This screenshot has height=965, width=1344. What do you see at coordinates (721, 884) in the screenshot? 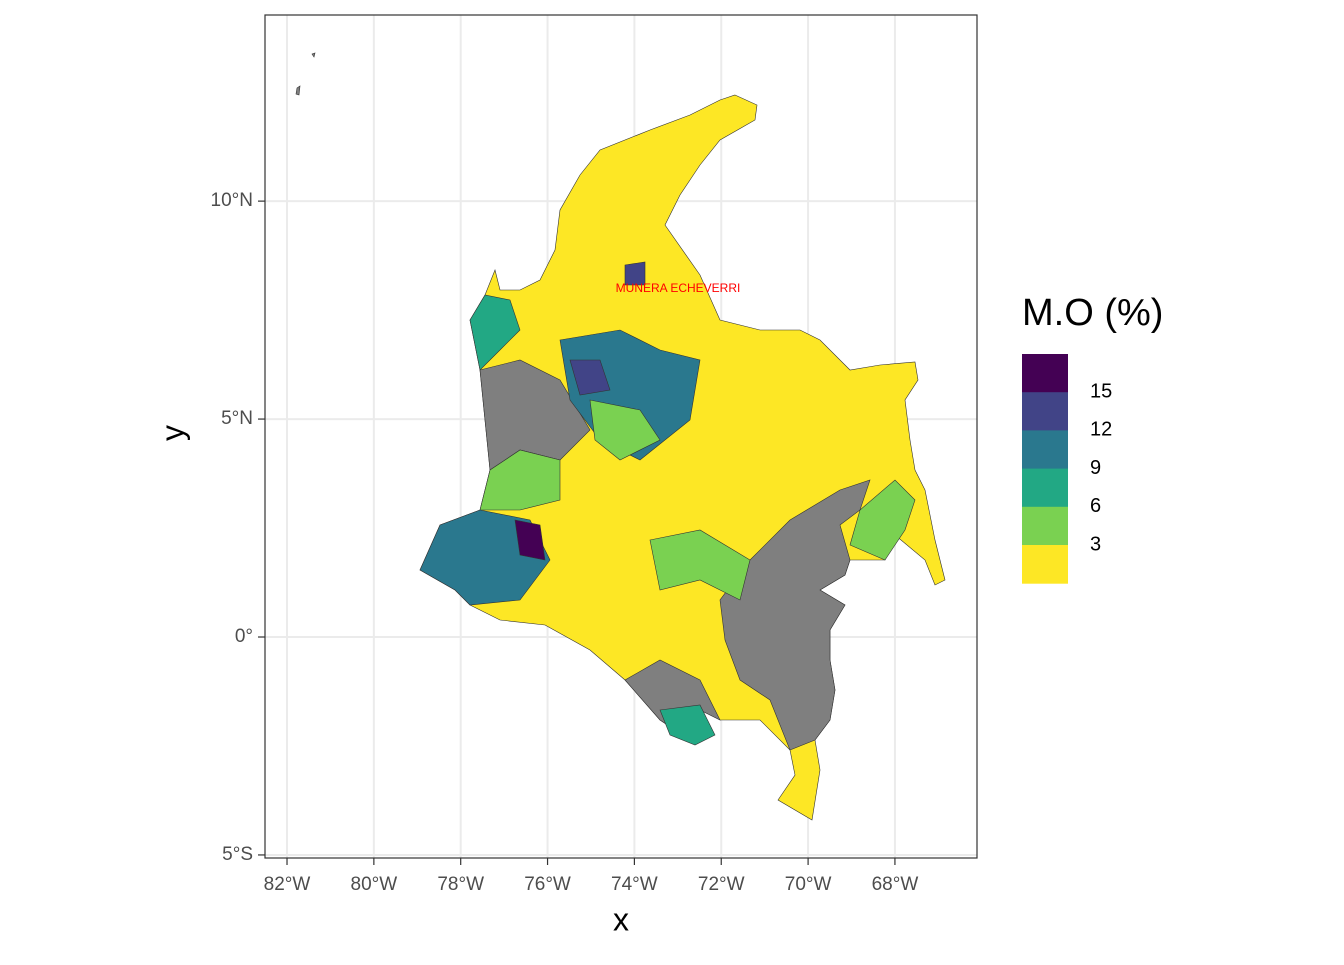
I see `x-tick-label: 72°W` at bounding box center [721, 884].